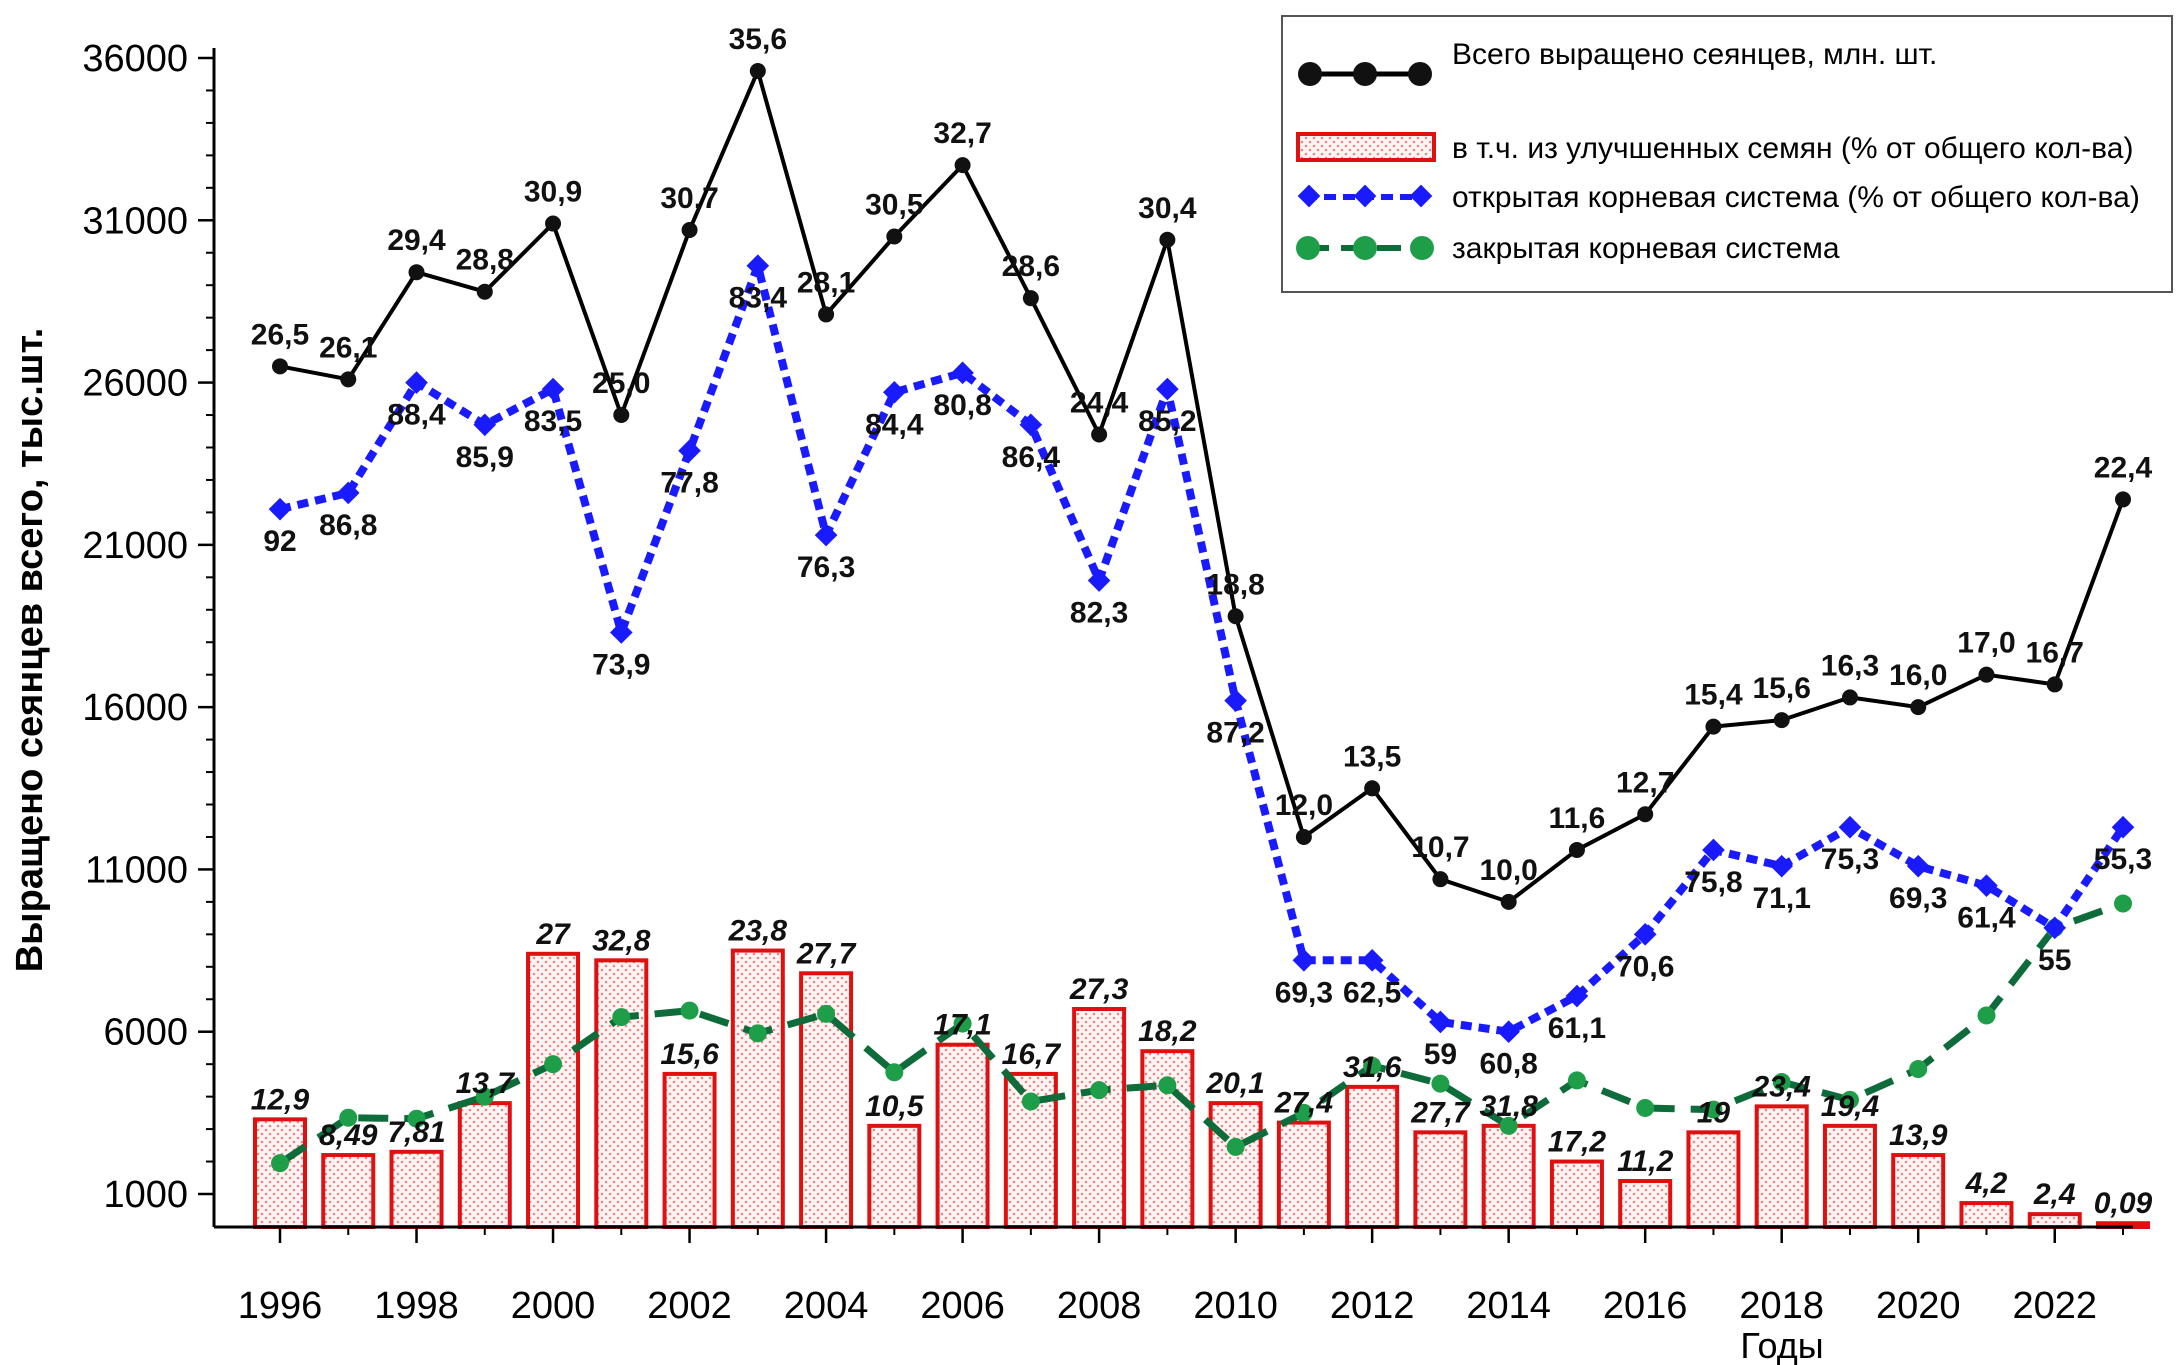 This screenshot has width=2178, height=1365. What do you see at coordinates (895, 1106) in the screenshot?
I see `bar-label-2005: 10,5` at bounding box center [895, 1106].